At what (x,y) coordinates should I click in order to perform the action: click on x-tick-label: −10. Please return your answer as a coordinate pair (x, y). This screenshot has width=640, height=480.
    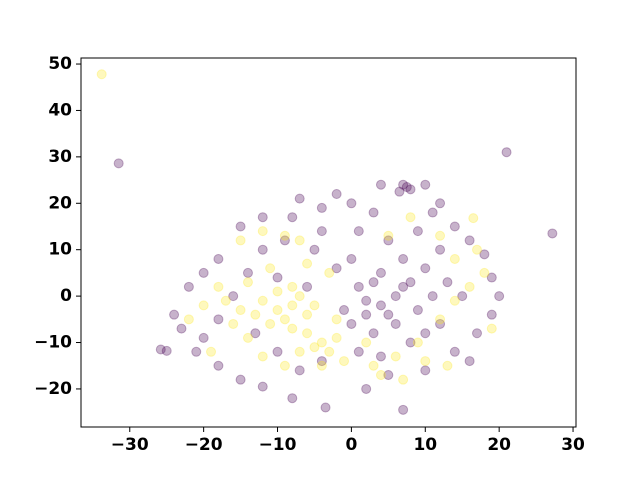
    Looking at the image, I should click on (278, 445).